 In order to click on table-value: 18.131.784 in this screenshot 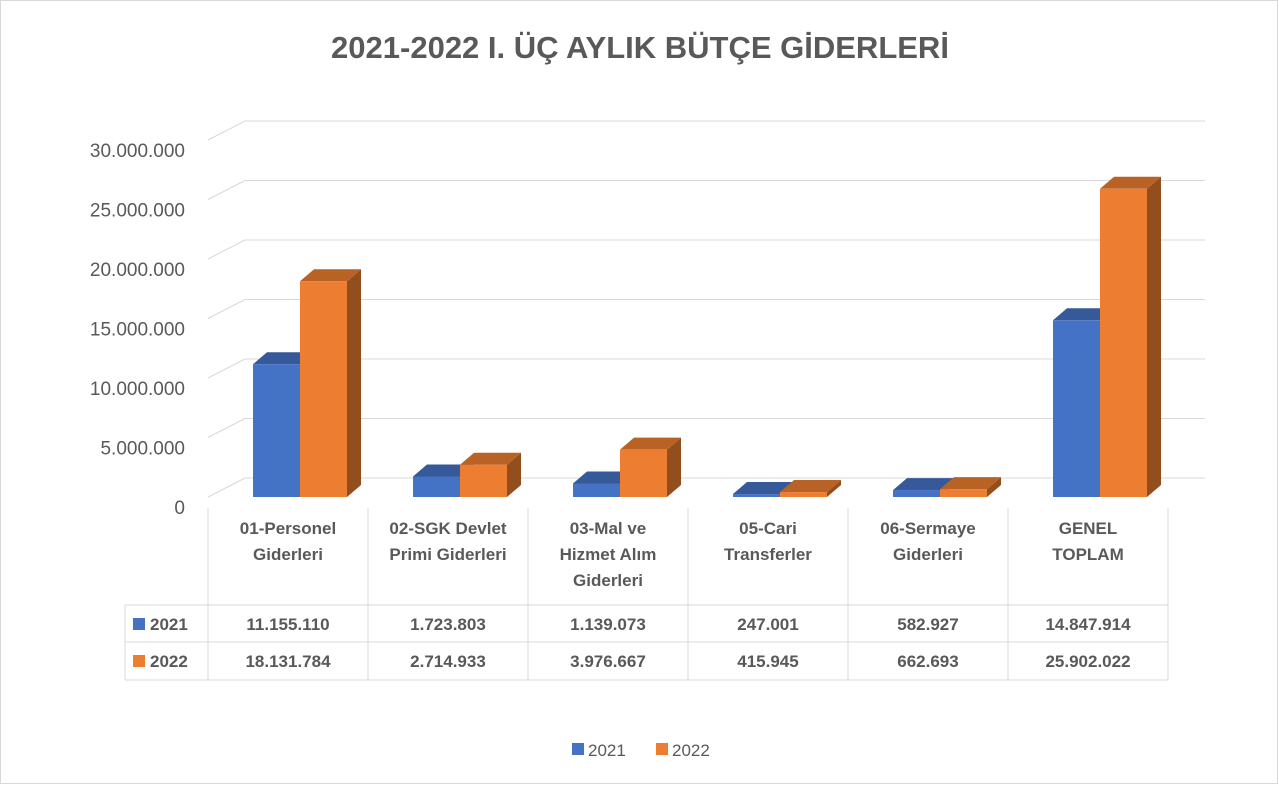, I will do `click(288, 661)`.